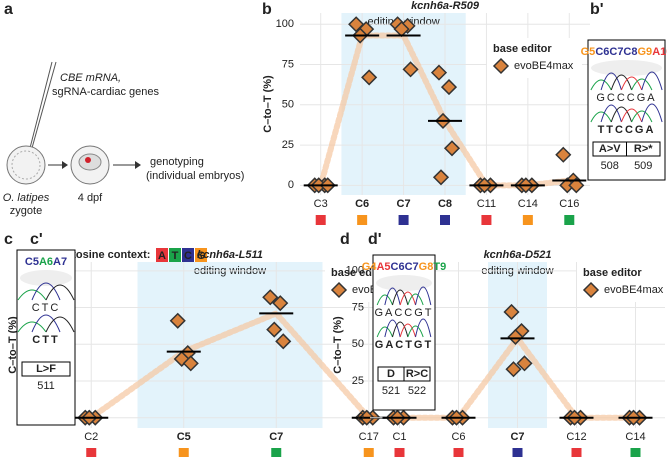 The width and height of the screenshot is (667, 457). Describe the element at coordinates (391, 391) in the screenshot. I see `aa-position: 521` at that location.